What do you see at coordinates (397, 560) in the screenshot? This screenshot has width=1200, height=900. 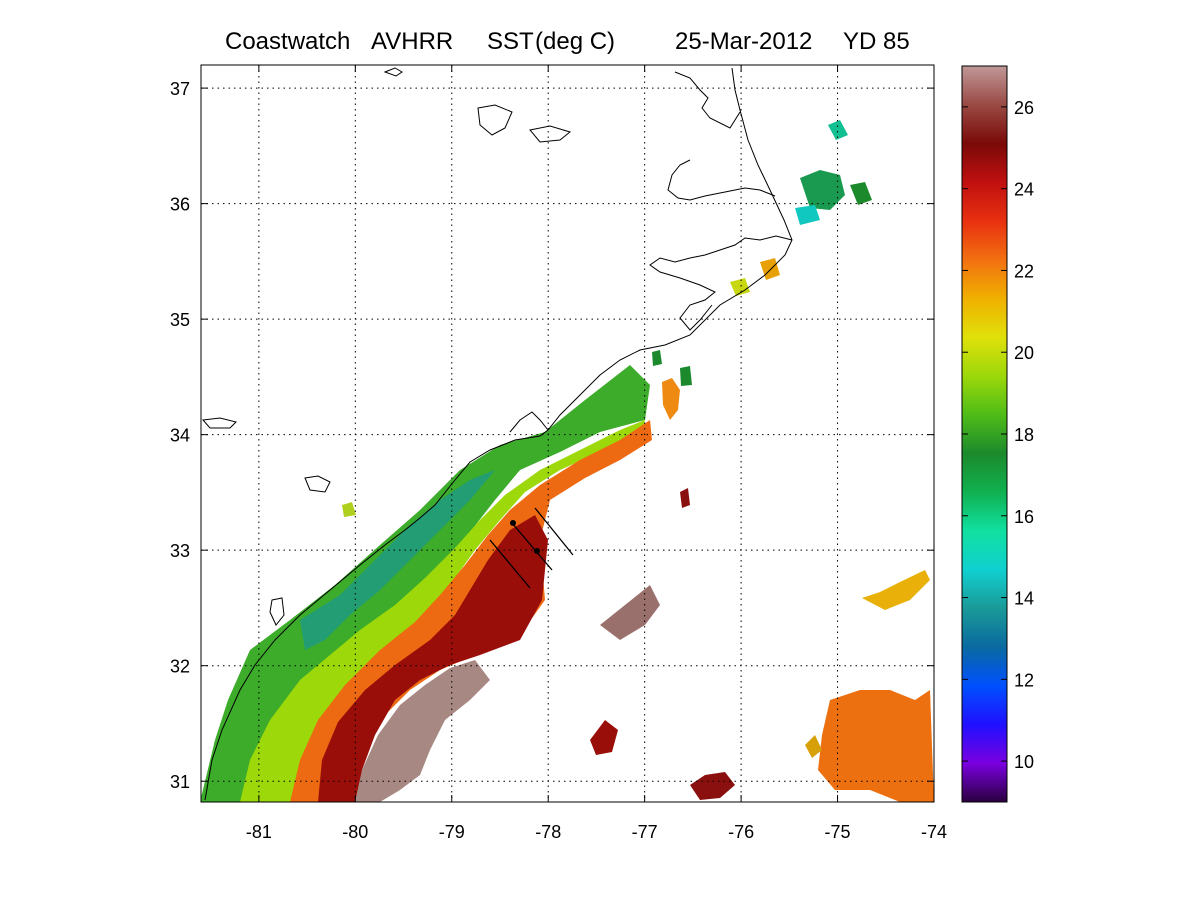 I see `sst-region-inner-shelf-cool` at bounding box center [397, 560].